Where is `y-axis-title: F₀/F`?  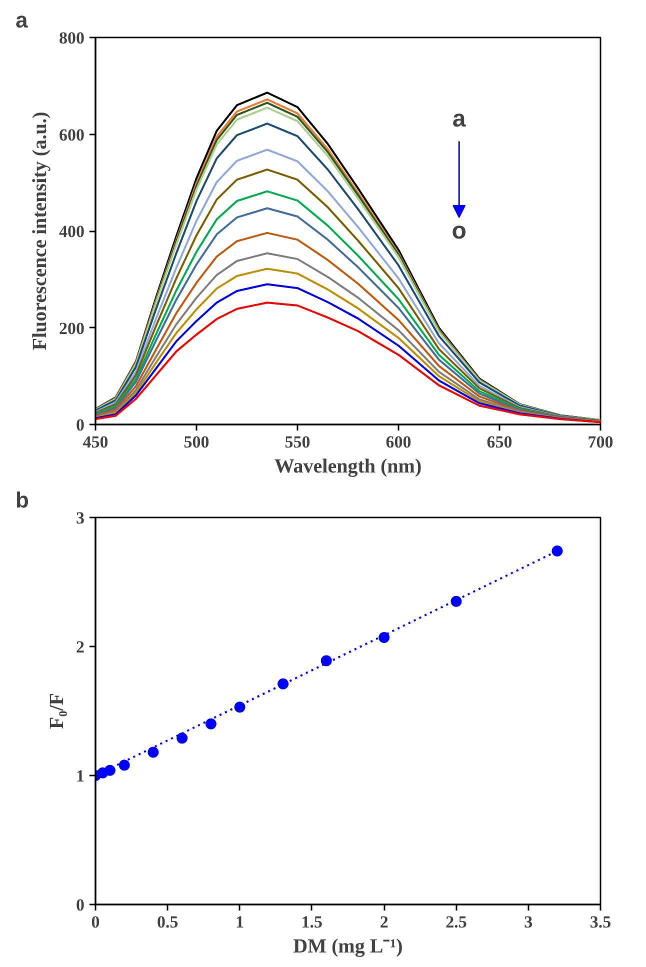
y-axis-title: F₀/F is located at coordinates (57, 710).